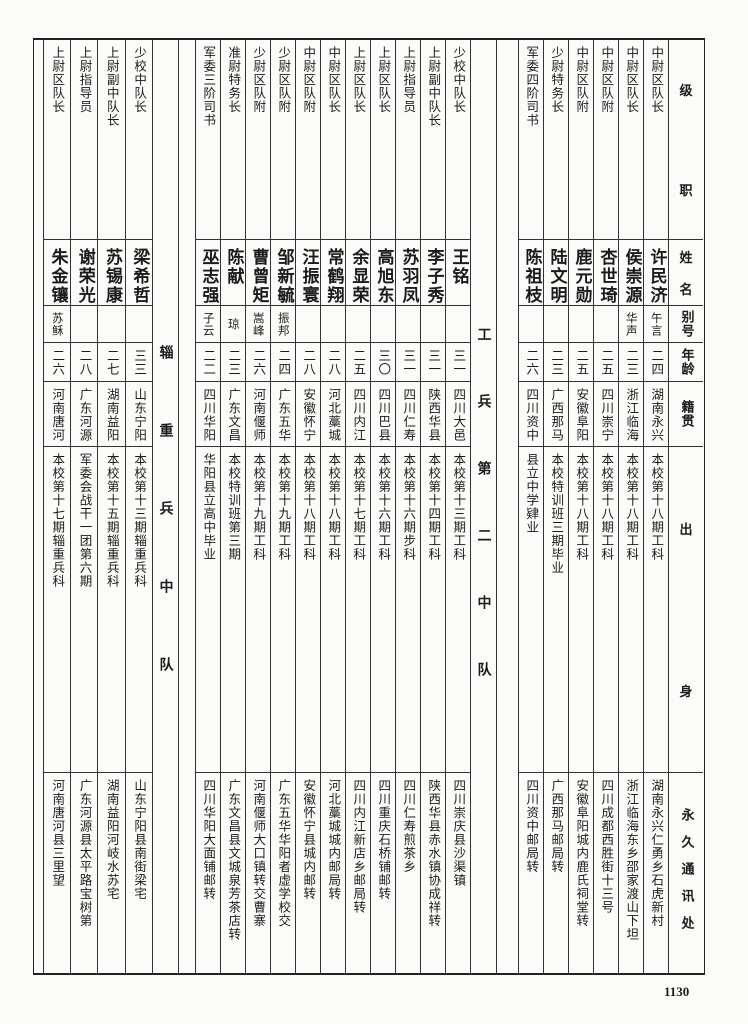 The height and width of the screenshot is (1024, 748). What do you see at coordinates (309, 840) in the screenshot?
I see `address-text: 安徽怀宁县城内邮转` at bounding box center [309, 840].